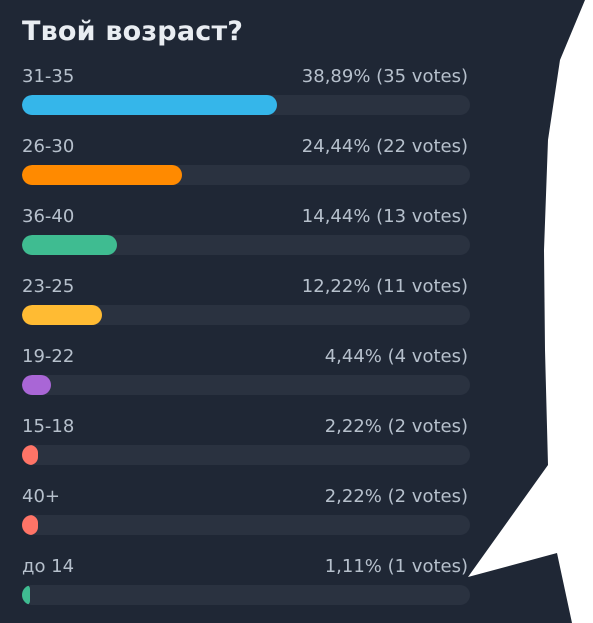 This screenshot has height=623, width=593. What do you see at coordinates (48, 356) in the screenshot?
I see `option-label: 19-22` at bounding box center [48, 356].